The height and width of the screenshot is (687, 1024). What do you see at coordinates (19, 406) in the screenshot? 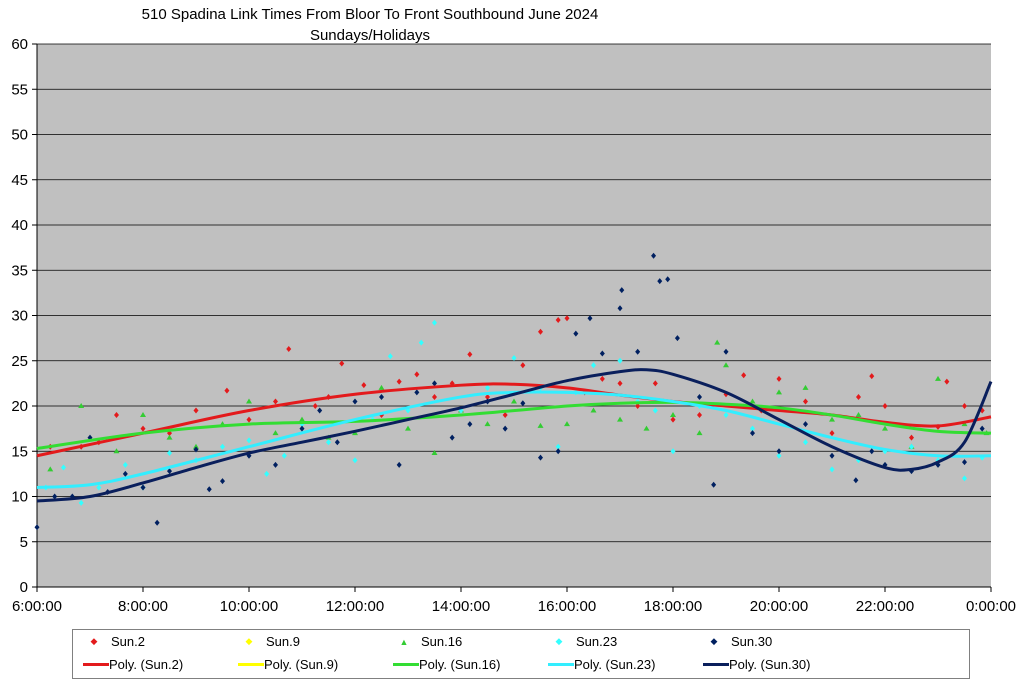
I see `y-tick-label: 20` at bounding box center [19, 406].